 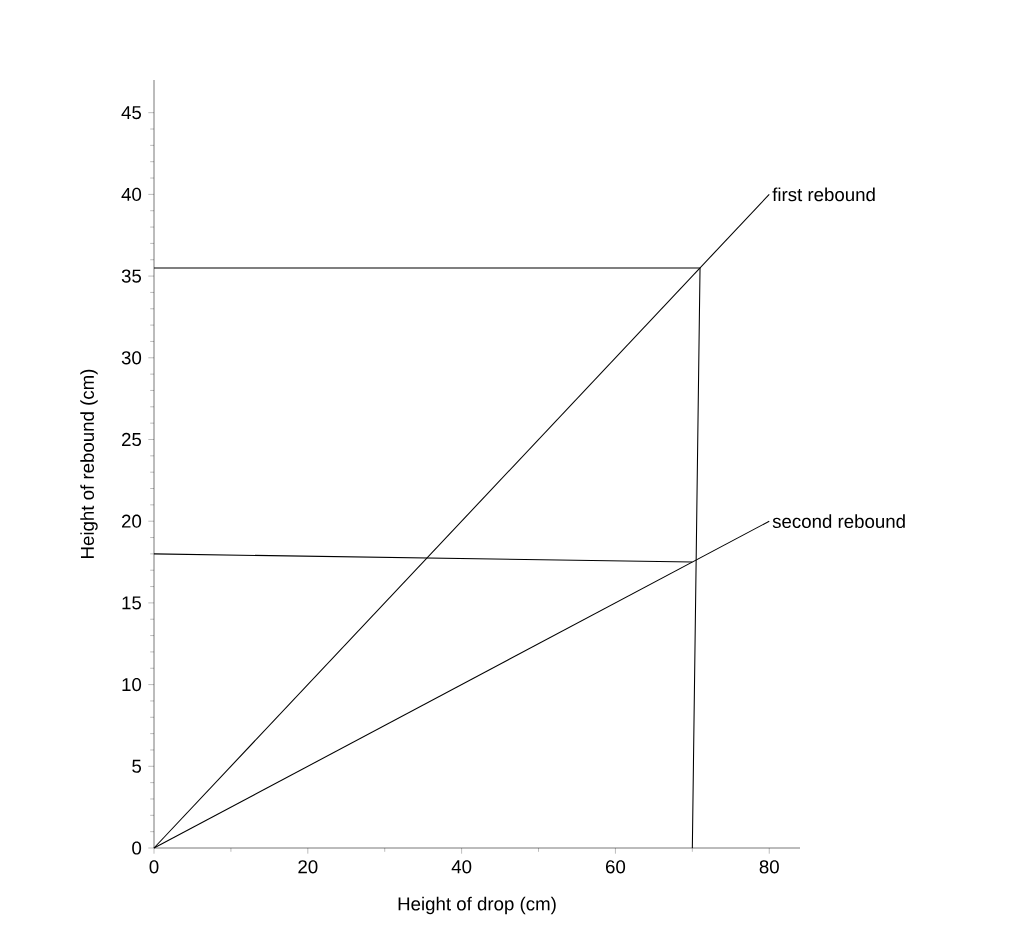 What do you see at coordinates (131, 194) in the screenshot?
I see `y-tick-label: 40` at bounding box center [131, 194].